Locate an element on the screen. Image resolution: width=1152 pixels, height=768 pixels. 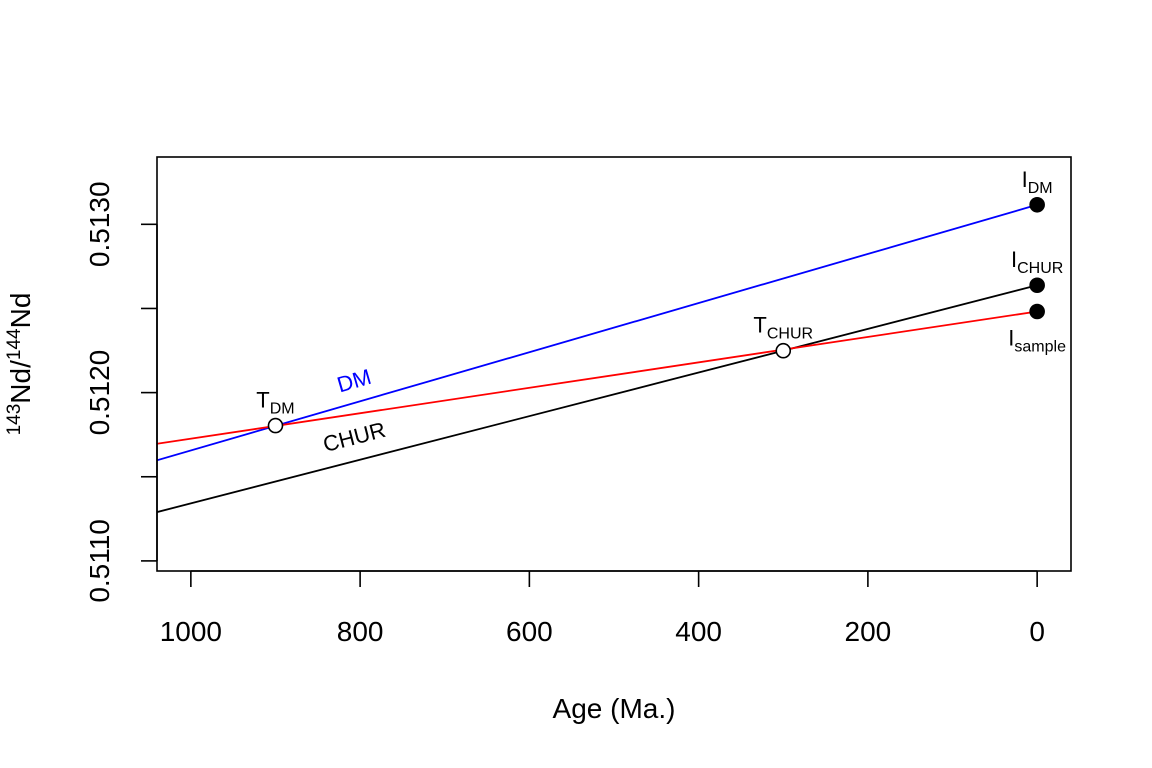
t-chur-point is located at coordinates (783, 350).